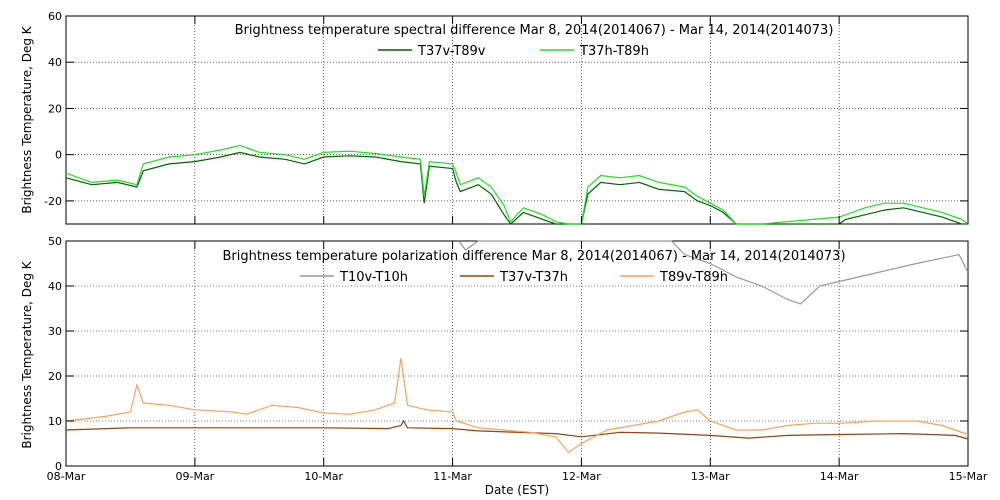 This screenshot has width=1000, height=500. I want to click on spectral-series-group, so click(517, 184).